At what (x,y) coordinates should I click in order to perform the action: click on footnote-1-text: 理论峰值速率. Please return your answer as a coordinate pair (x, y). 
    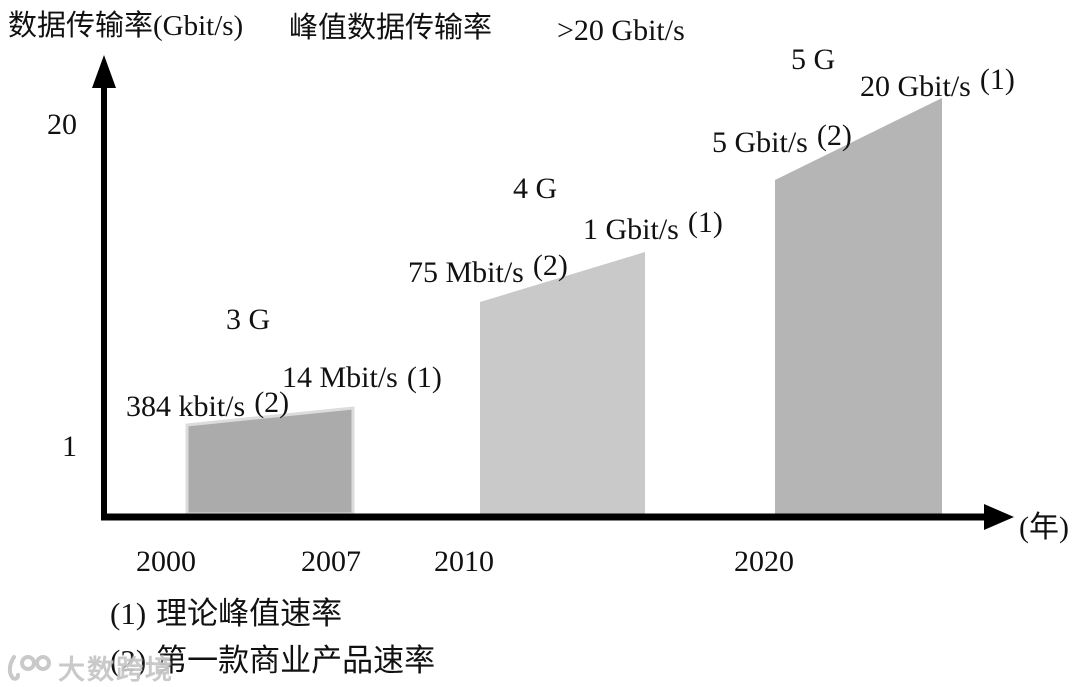
    Looking at the image, I should click on (249, 613).